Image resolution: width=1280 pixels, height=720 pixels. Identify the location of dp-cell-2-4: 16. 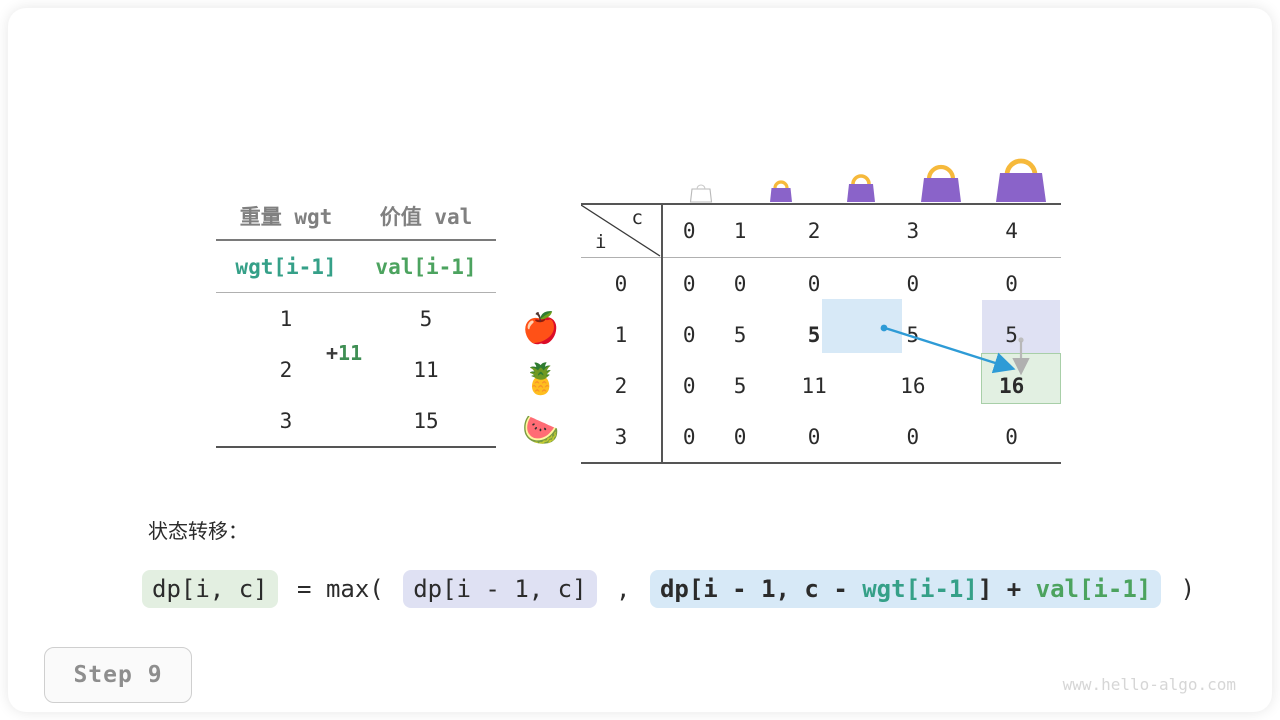
(1011, 385).